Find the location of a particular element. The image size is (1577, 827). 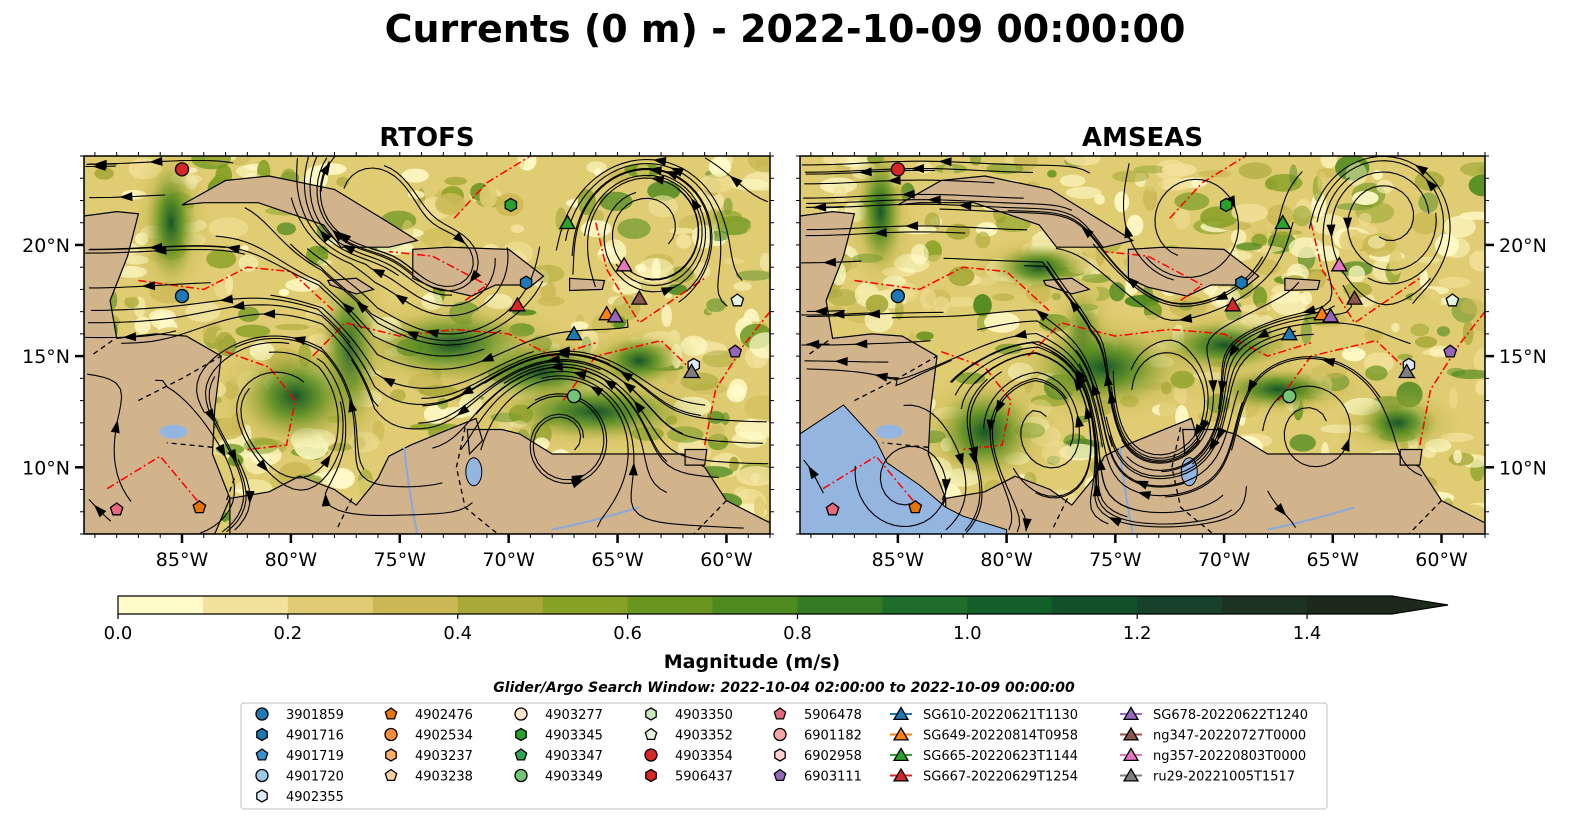

legend-item: 5906478 is located at coordinates (817, 715).